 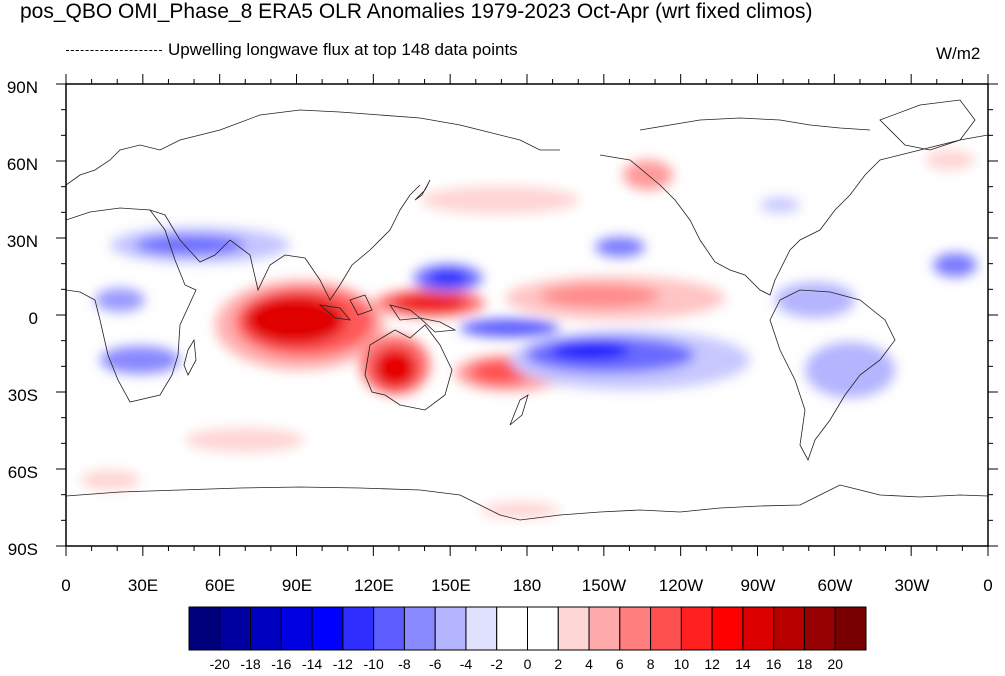 I want to click on colorbar-tick-label: 4, so click(x=589, y=664).